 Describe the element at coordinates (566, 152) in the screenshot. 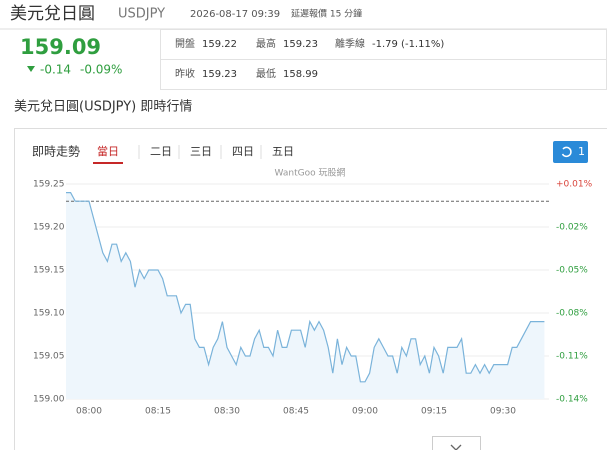

I see `refresh-icon` at that location.